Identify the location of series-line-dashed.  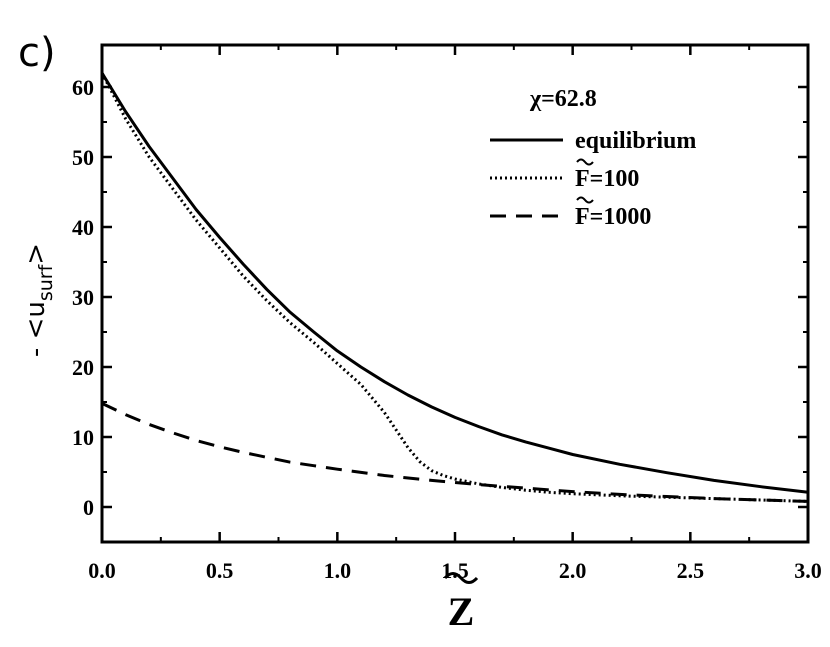
(455, 452).